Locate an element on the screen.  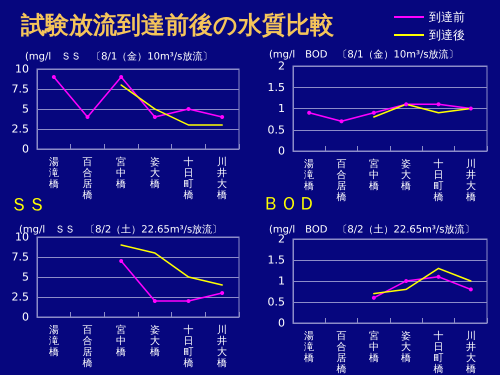
text: ＳＳ is located at coordinates (28, 205).